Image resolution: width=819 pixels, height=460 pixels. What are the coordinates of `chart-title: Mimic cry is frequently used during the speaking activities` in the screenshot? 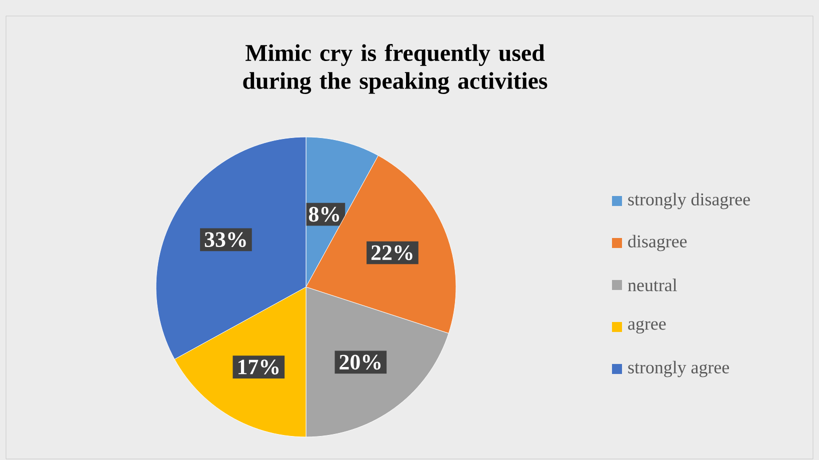 It's located at (395, 69).